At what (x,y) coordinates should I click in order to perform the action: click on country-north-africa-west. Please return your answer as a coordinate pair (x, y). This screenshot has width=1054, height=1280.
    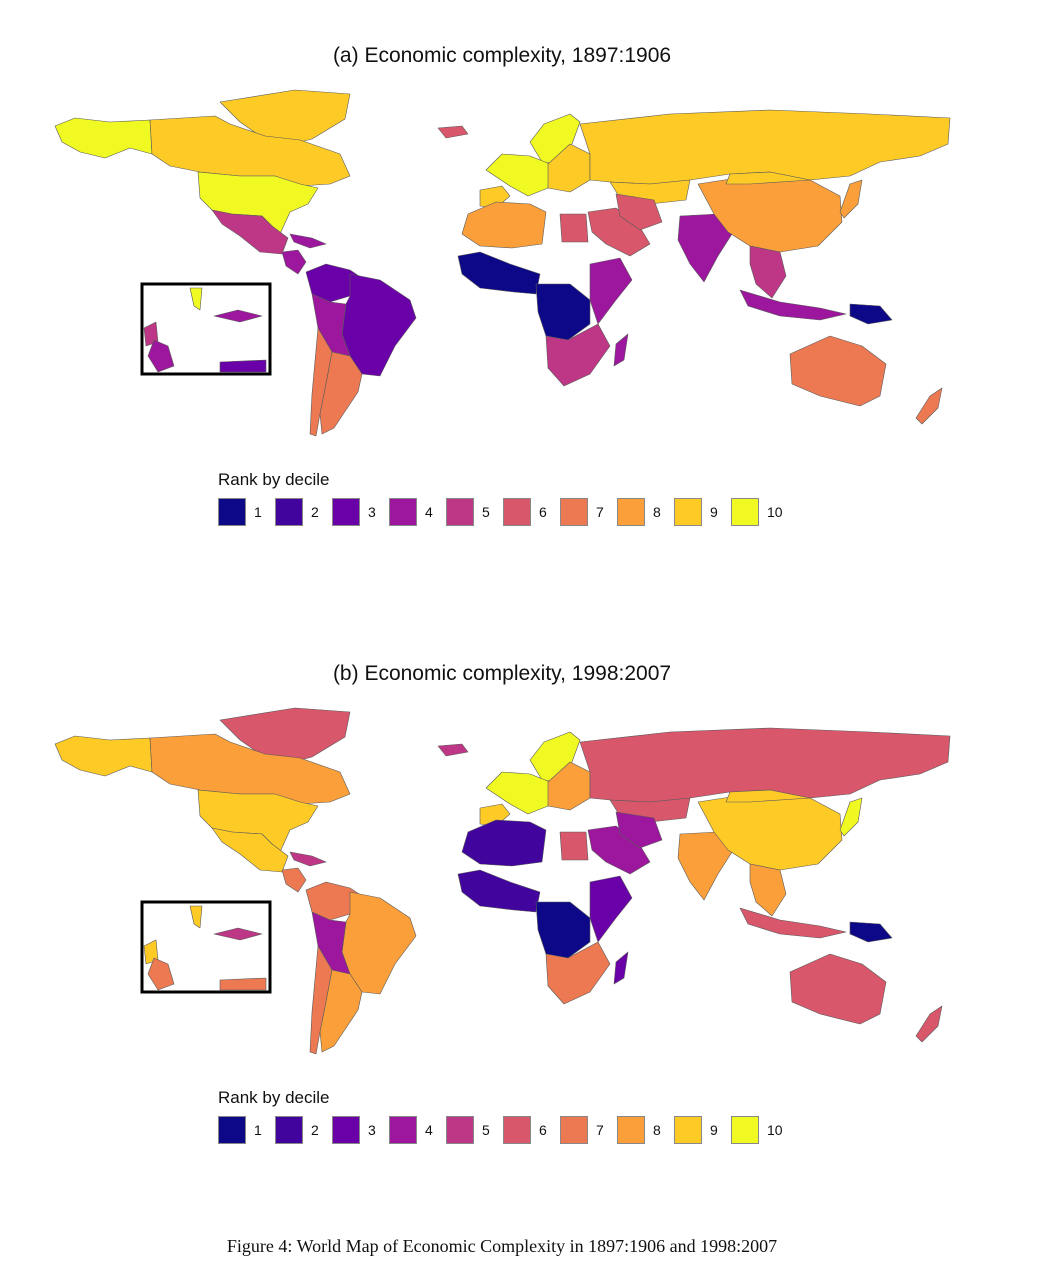
    Looking at the image, I should click on (504, 225).